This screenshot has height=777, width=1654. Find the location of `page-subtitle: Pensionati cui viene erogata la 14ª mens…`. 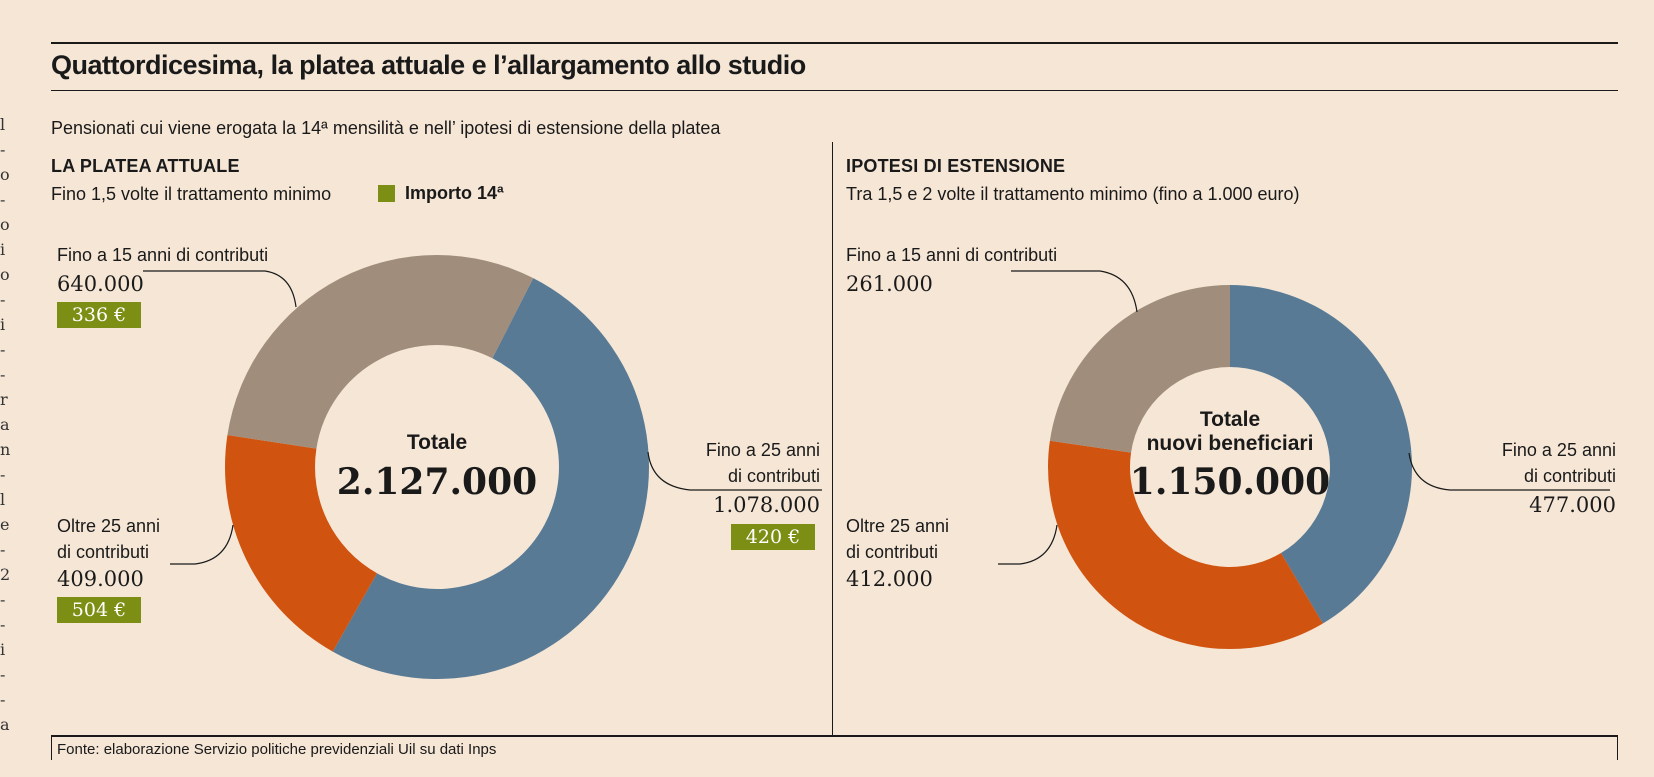

page-subtitle: Pensionati cui viene erogata la 14ª mens… is located at coordinates (386, 128).